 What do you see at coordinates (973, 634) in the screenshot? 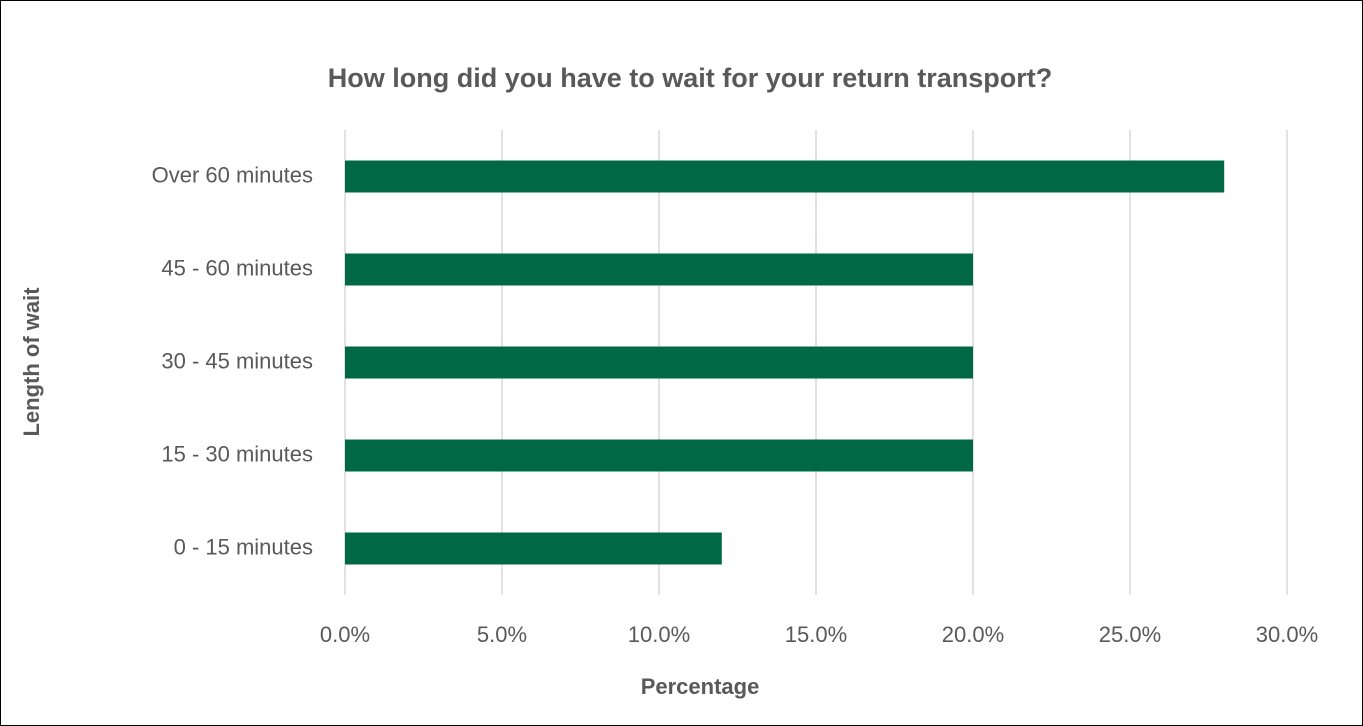
I see `x-tick-label: 20.0%` at bounding box center [973, 634].